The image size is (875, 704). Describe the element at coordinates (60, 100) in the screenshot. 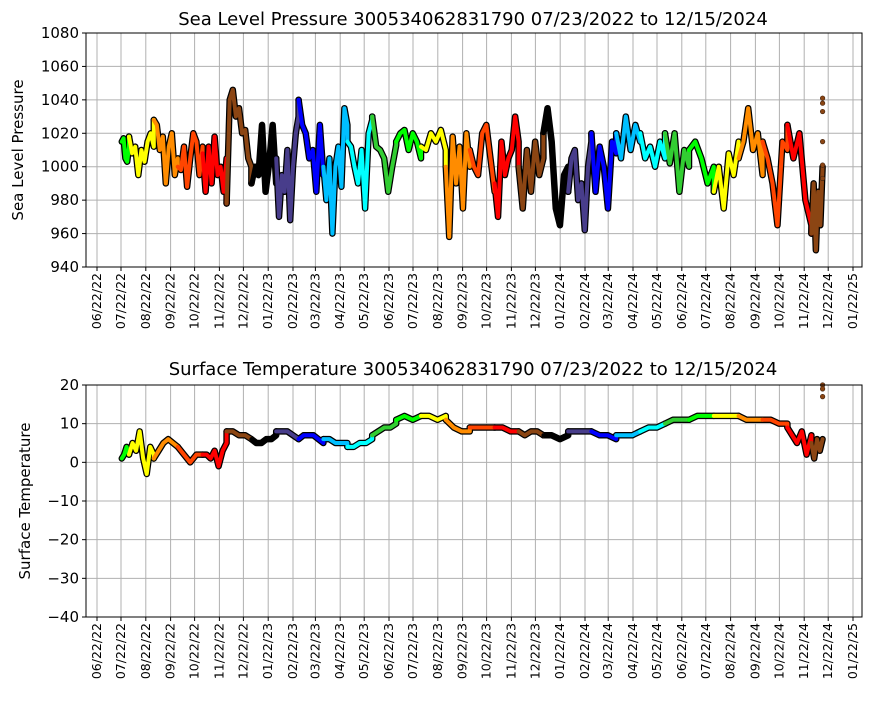

I see `y-tick-label: 1040` at that location.